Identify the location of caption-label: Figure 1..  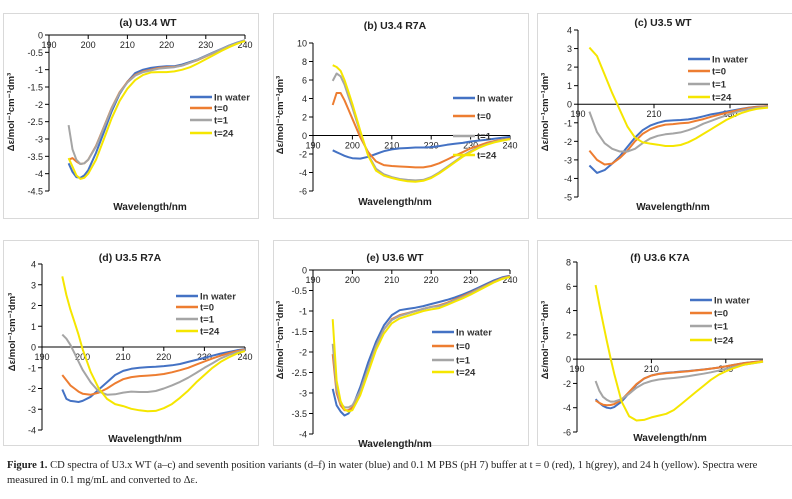
(27, 465).